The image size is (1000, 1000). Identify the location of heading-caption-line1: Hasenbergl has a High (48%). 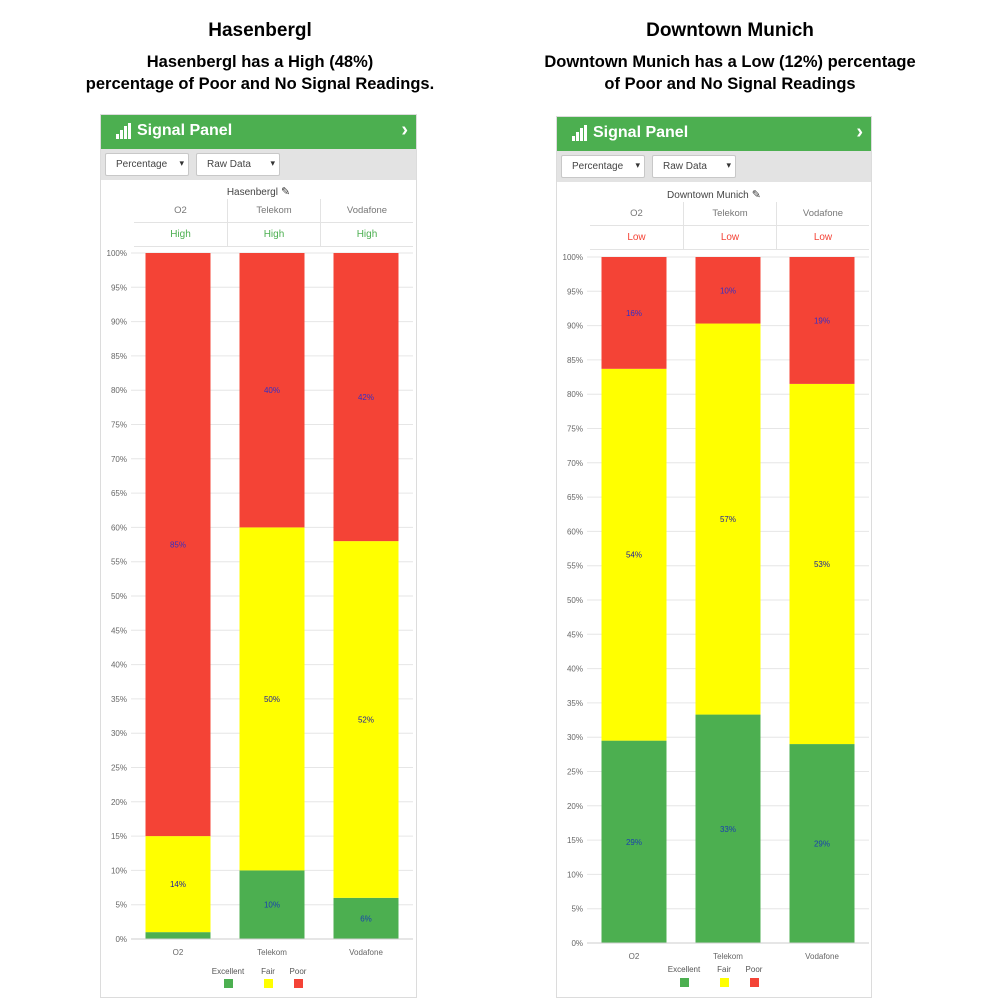
(260, 62).